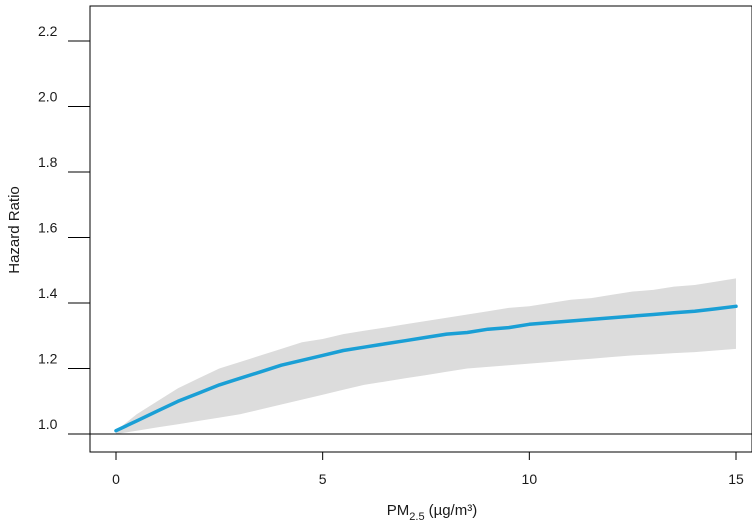 Image resolution: width=752 pixels, height=527 pixels. Describe the element at coordinates (453, 510) in the screenshot. I see `x-axis-title-unit: (µg/m³)` at that location.